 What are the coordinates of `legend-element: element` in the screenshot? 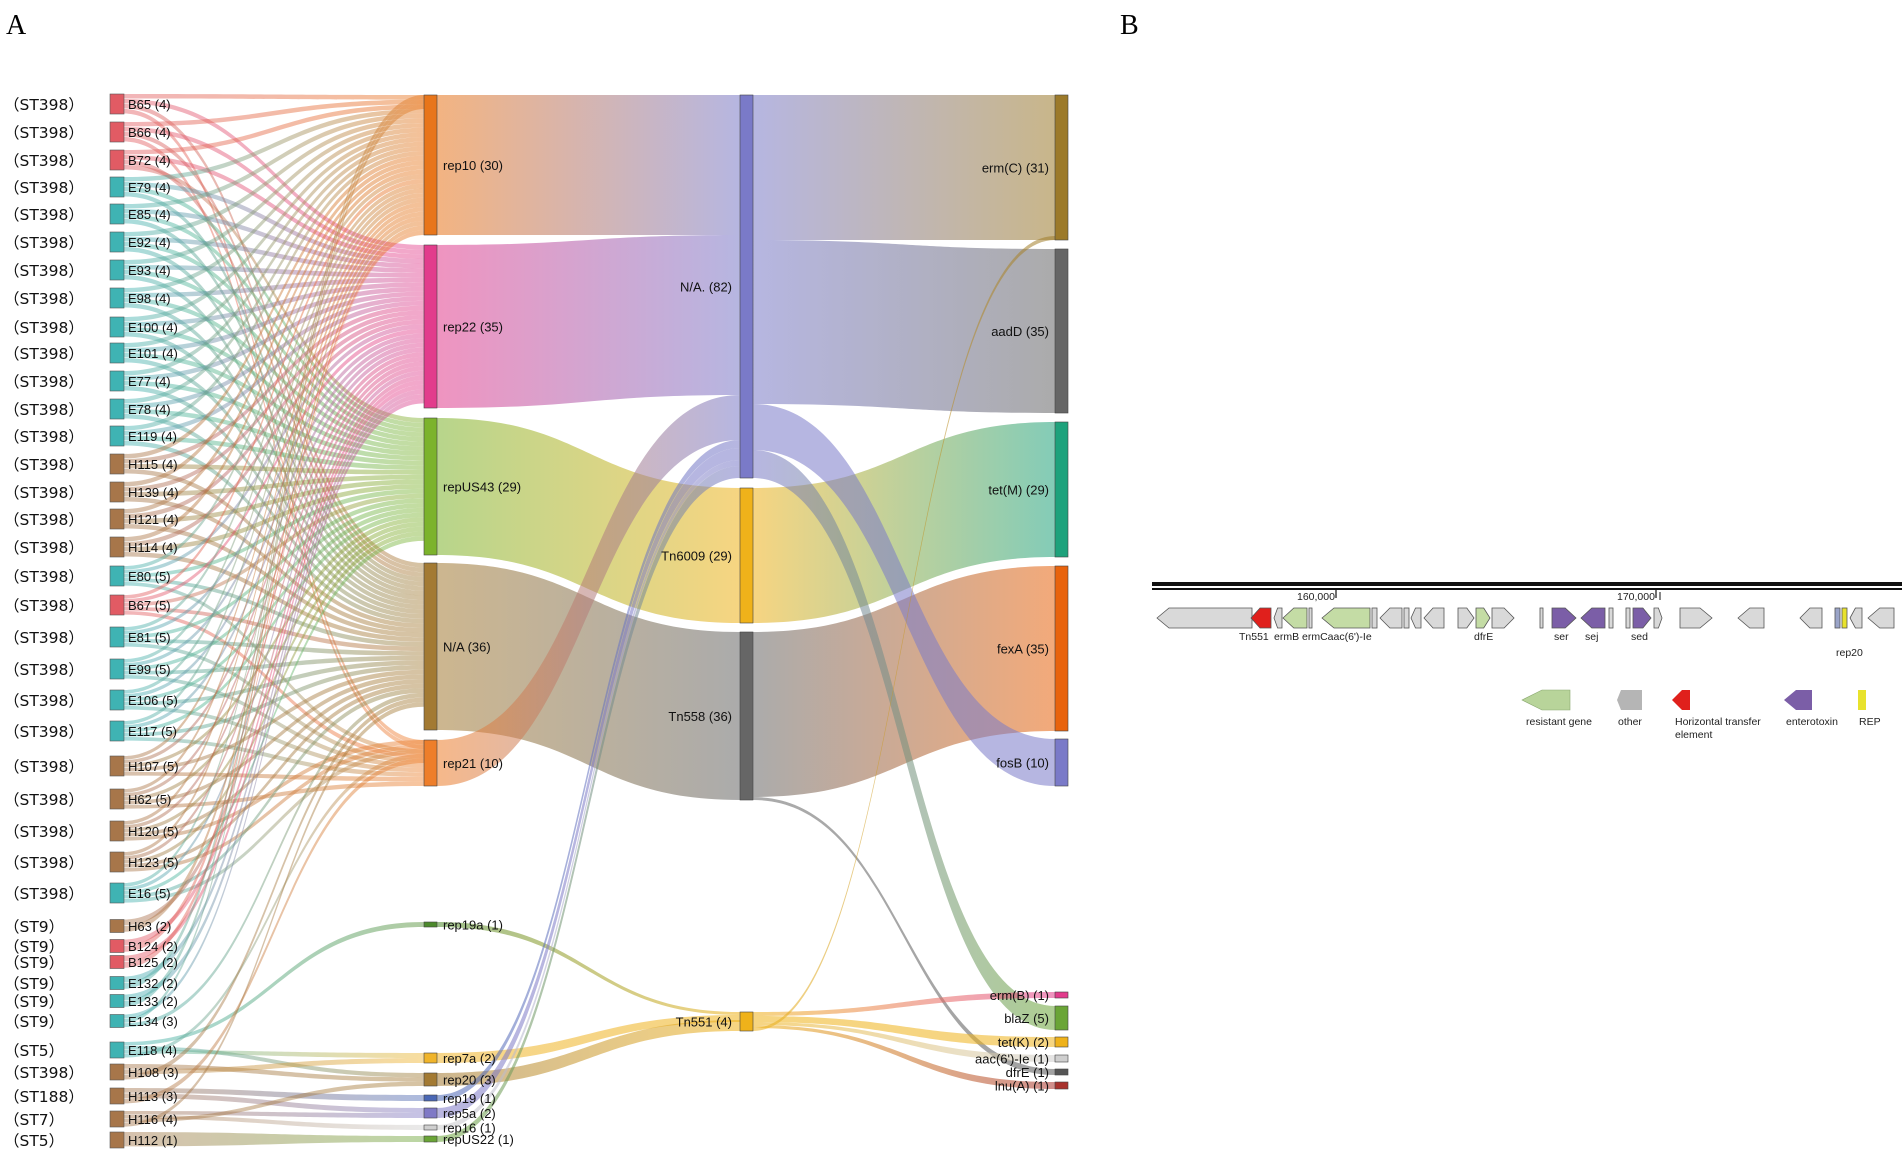 It's located at (1693, 735).